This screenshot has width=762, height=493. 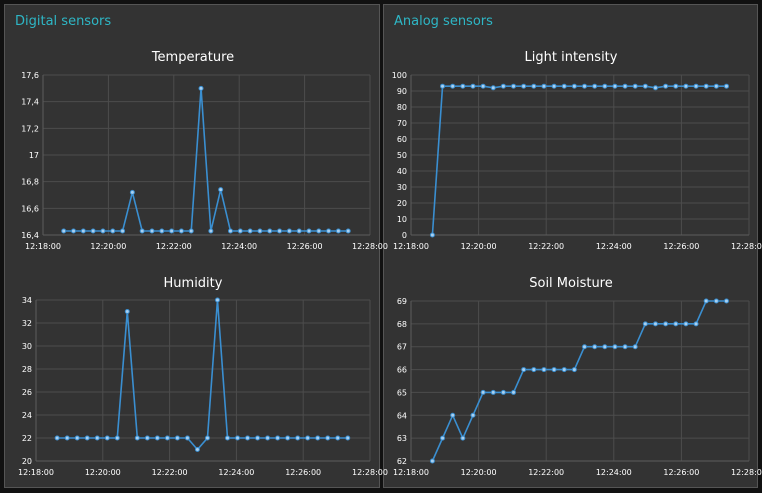 I want to click on y-tick-label: 65, so click(x=402, y=392).